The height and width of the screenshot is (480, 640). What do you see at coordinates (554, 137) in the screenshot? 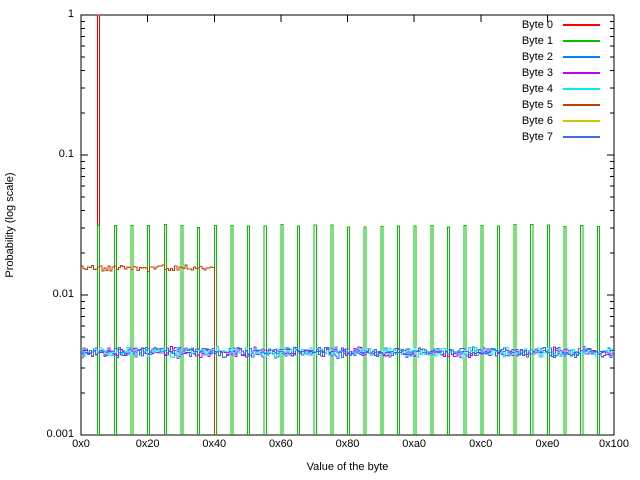
I see `legend-entry: Byte 7` at bounding box center [554, 137].